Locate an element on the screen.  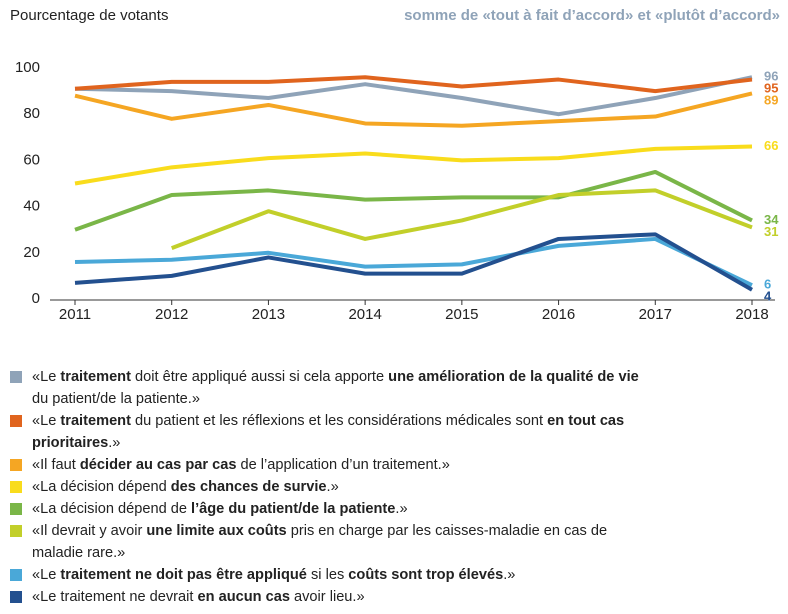
x-tick-label: 2015 is located at coordinates (461, 314).